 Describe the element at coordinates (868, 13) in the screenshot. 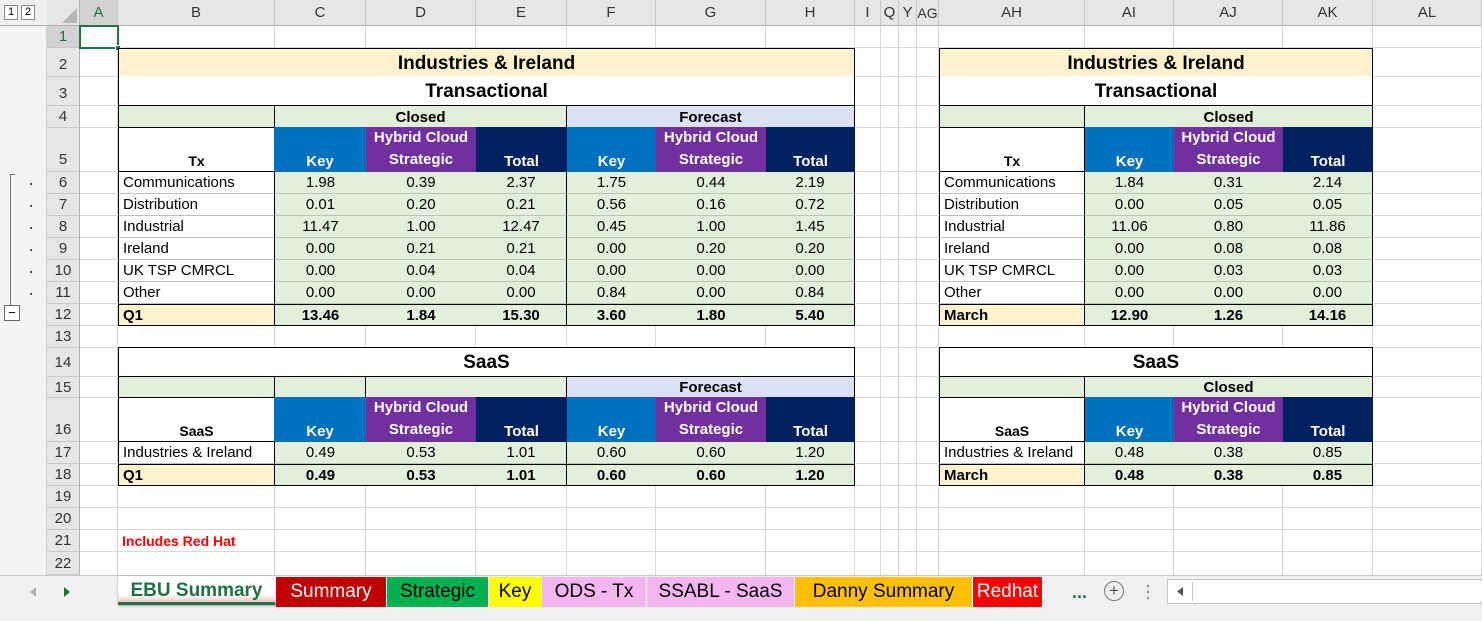

I see `column-header-I: I` at that location.